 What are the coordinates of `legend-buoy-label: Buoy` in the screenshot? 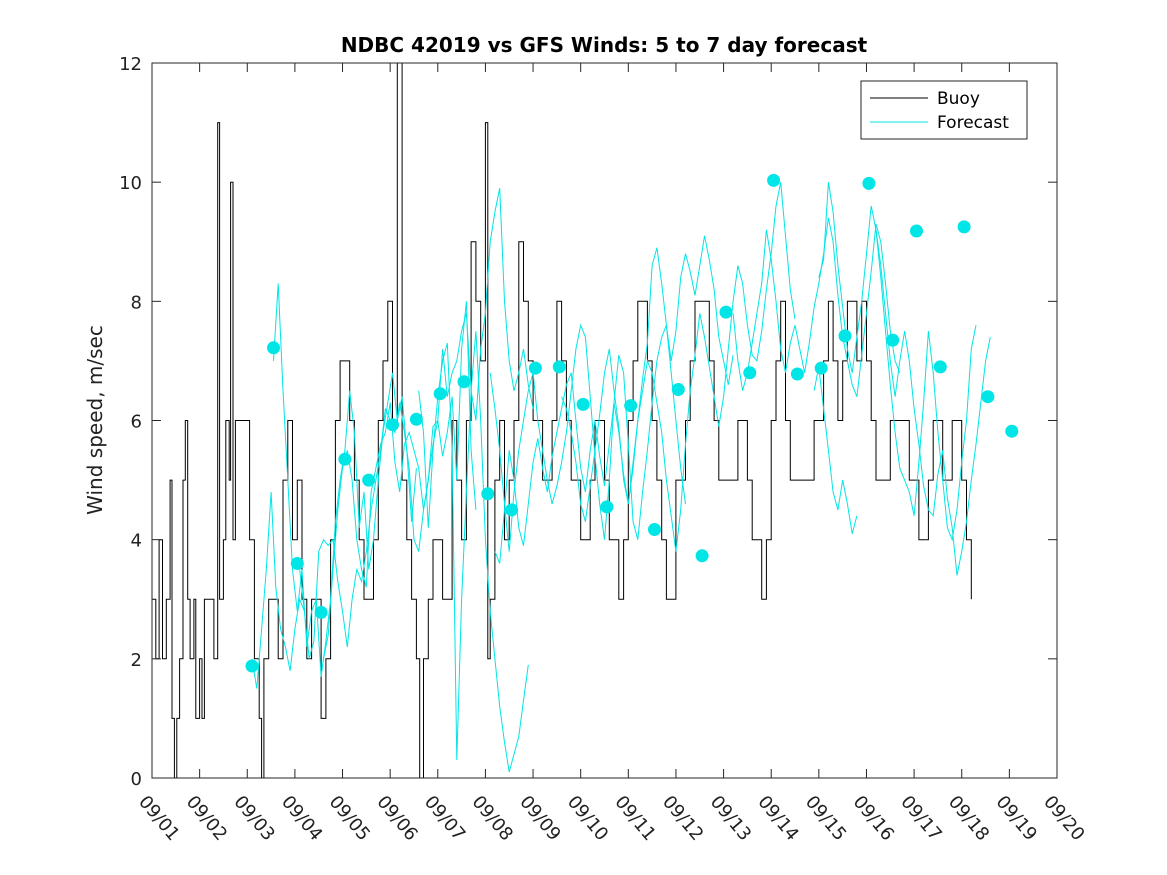 It's located at (958, 99).